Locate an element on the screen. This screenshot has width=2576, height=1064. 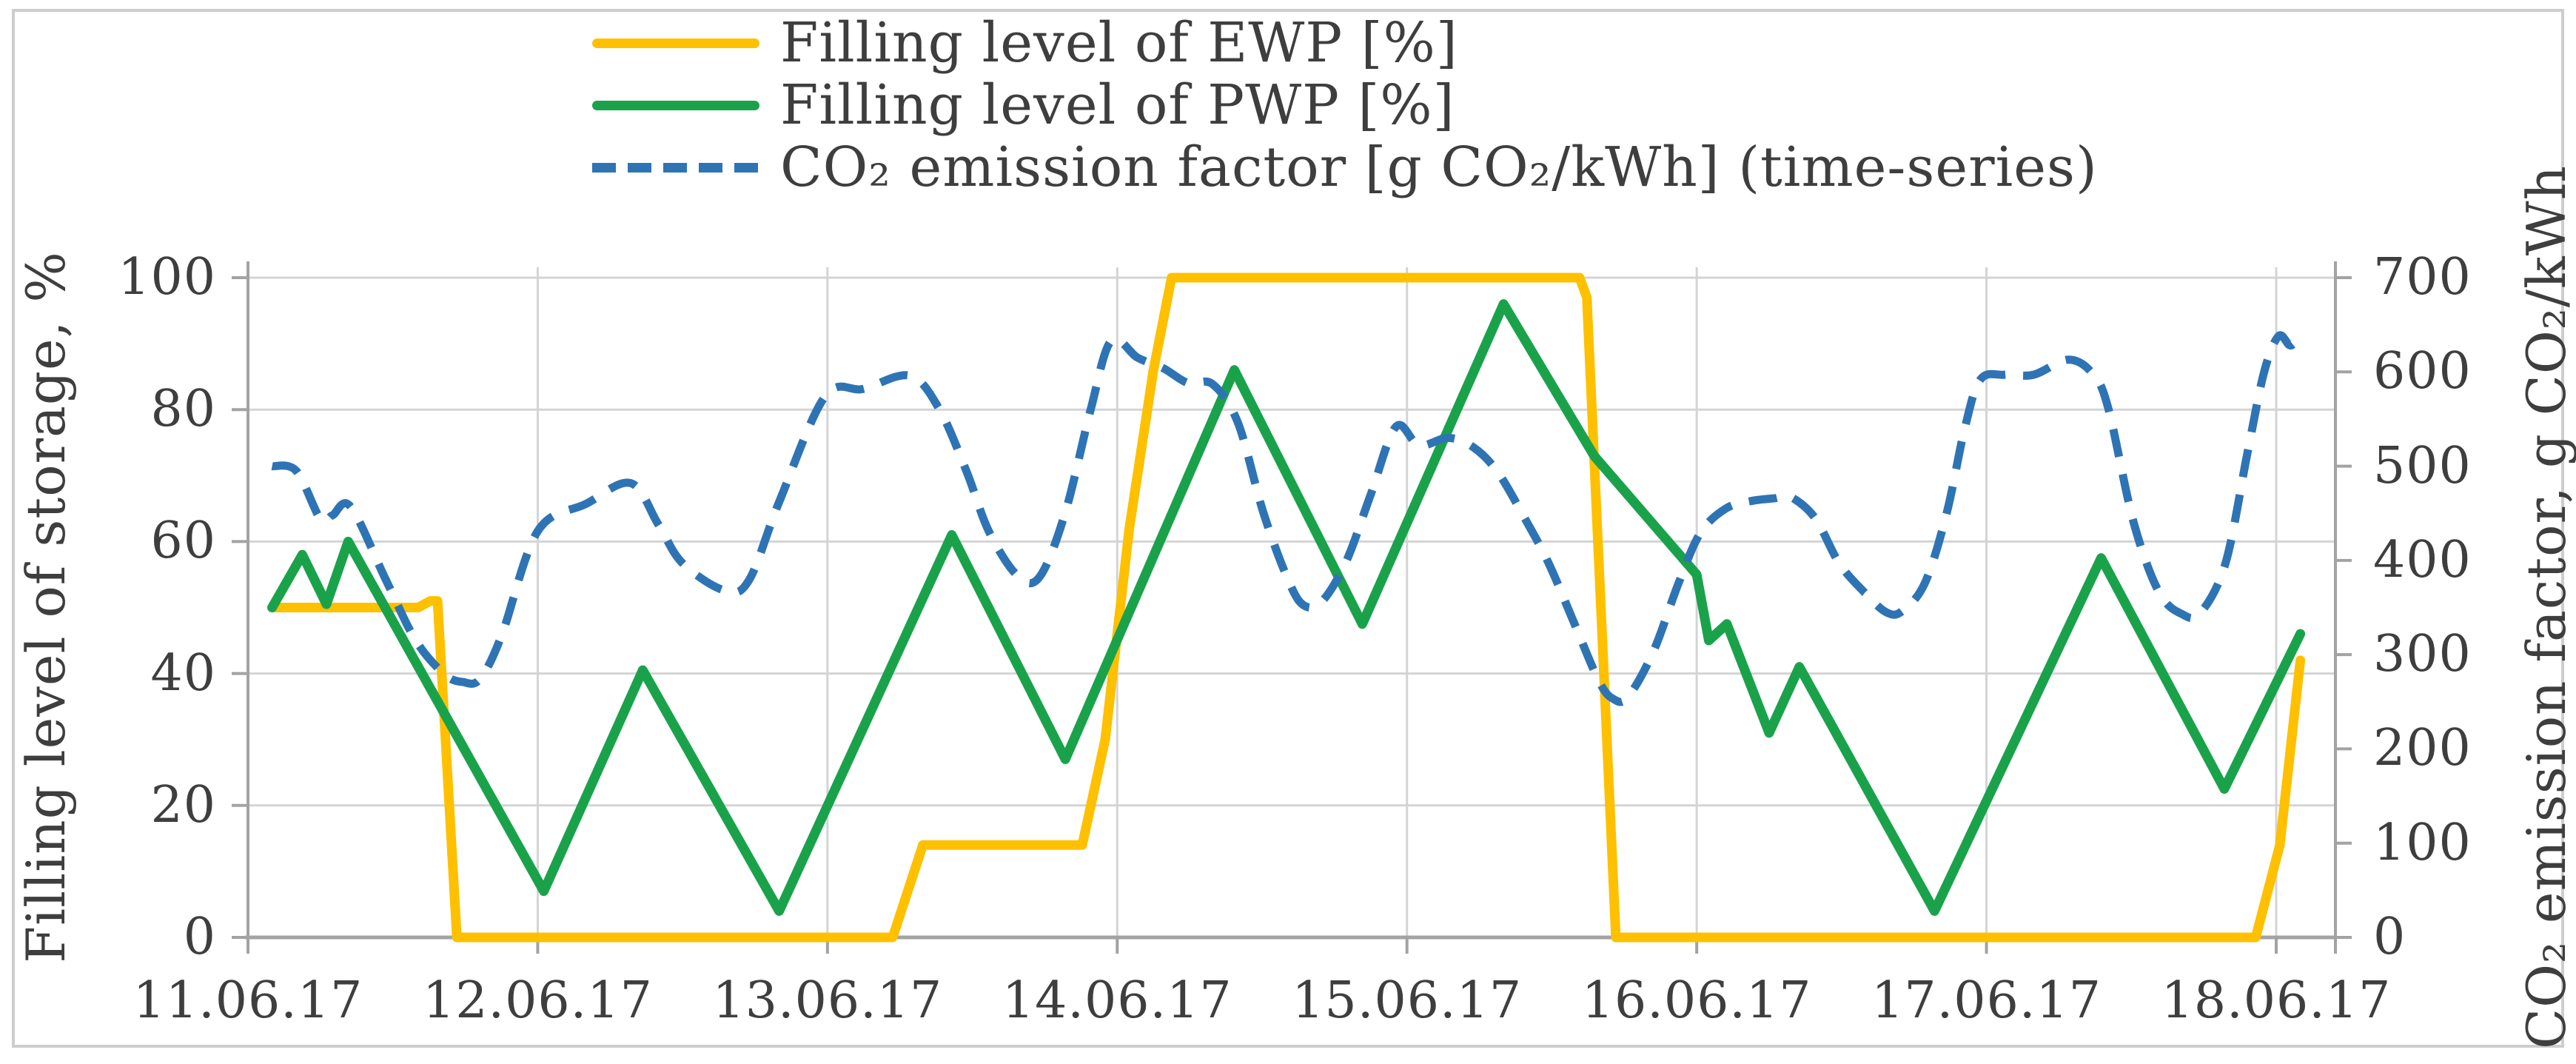
legend-item-pwp: Filling level of PWP [%] is located at coordinates (1345, 105).